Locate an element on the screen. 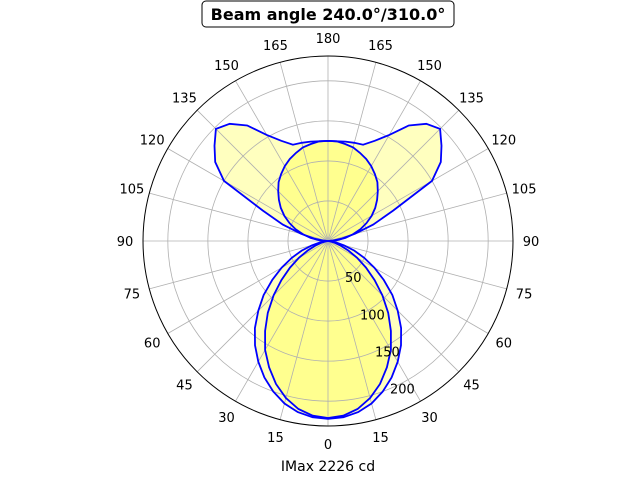 The height and width of the screenshot is (480, 640). radial-tick-label: 200 is located at coordinates (402, 390).